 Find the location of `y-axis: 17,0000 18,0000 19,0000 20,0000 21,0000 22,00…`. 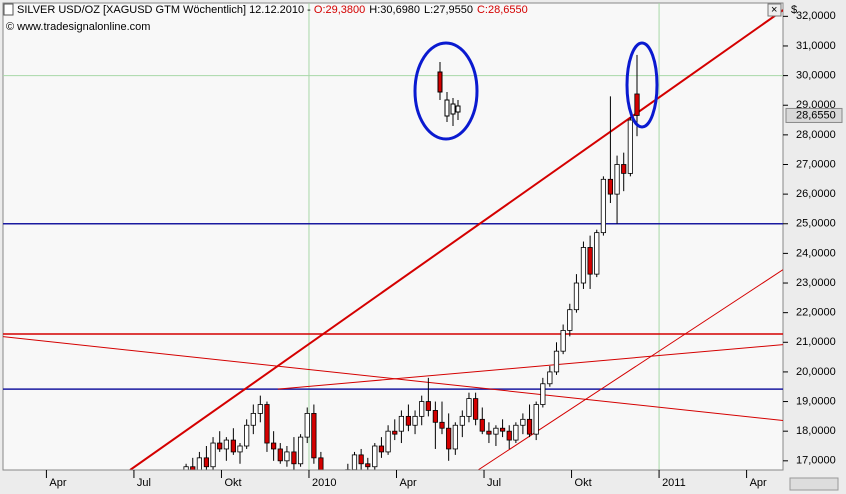

y-axis: 17,0000 18,0000 19,0000 20,0000 21,0000 22,00… is located at coordinates (813, 238).